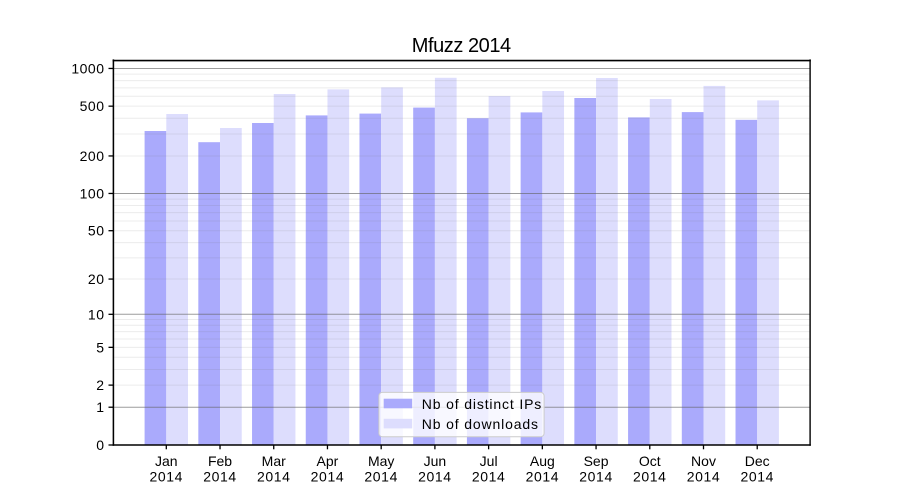 The height and width of the screenshot is (500, 900). What do you see at coordinates (166, 461) in the screenshot?
I see `svg-text: Jan` at bounding box center [166, 461].